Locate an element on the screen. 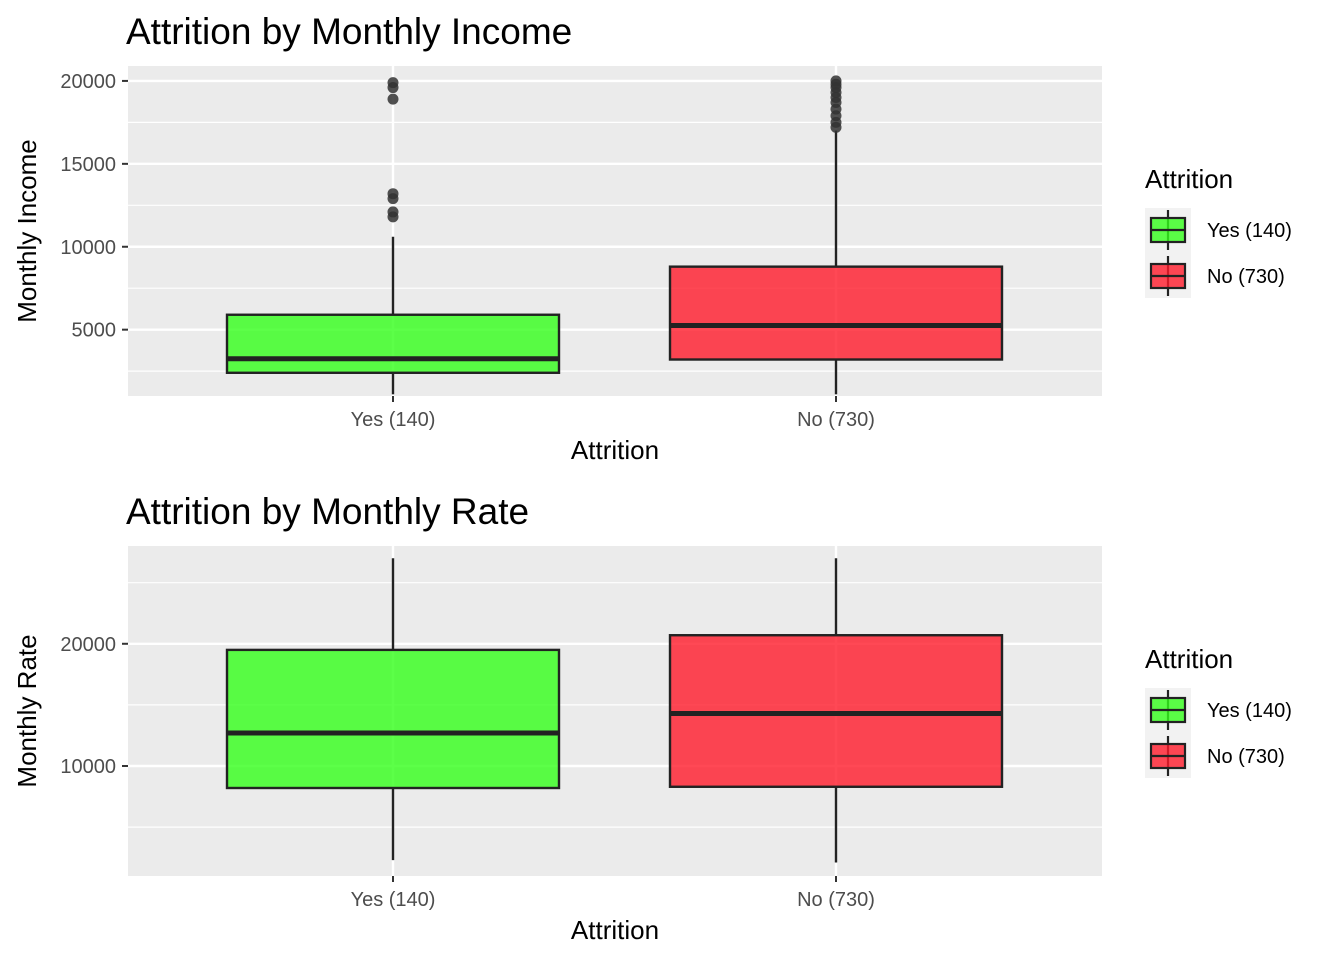  y-axis-title: Monthly Rate is located at coordinates (27, 710).